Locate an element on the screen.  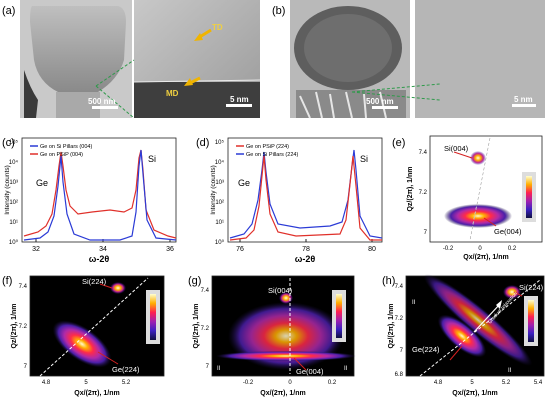
scale-label-right-b: 5 nm is located at coordinates (523, 99).